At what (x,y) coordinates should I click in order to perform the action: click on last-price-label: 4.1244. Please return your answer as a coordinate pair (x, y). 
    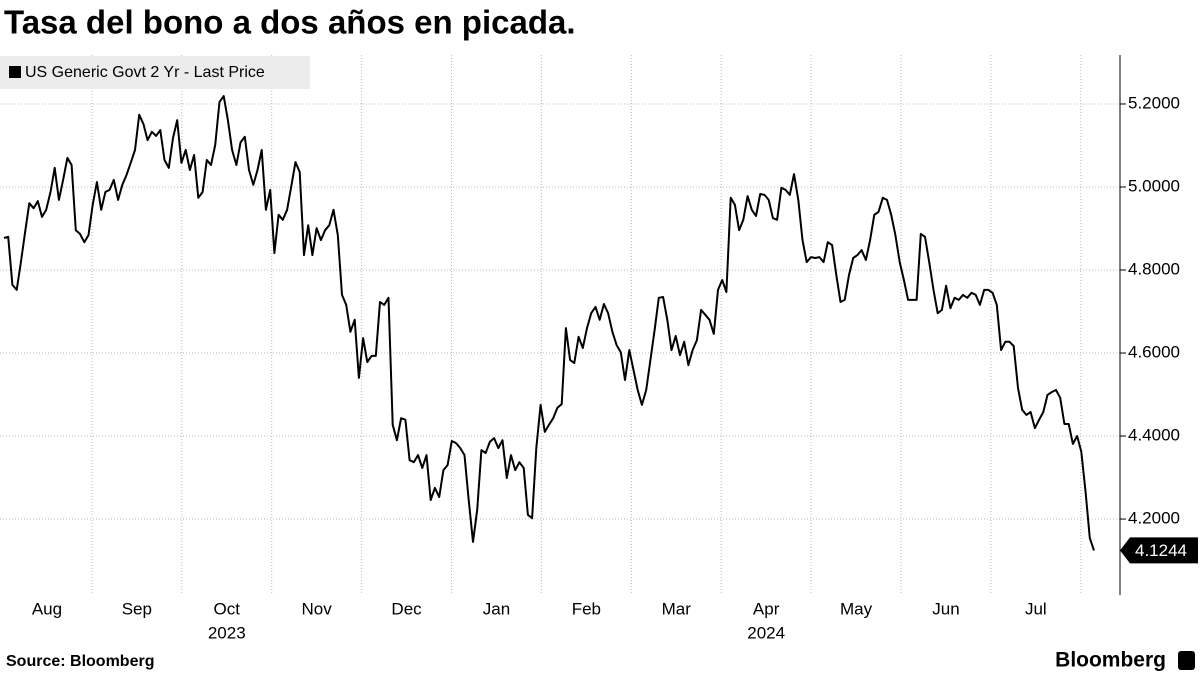
    Looking at the image, I should click on (1161, 550).